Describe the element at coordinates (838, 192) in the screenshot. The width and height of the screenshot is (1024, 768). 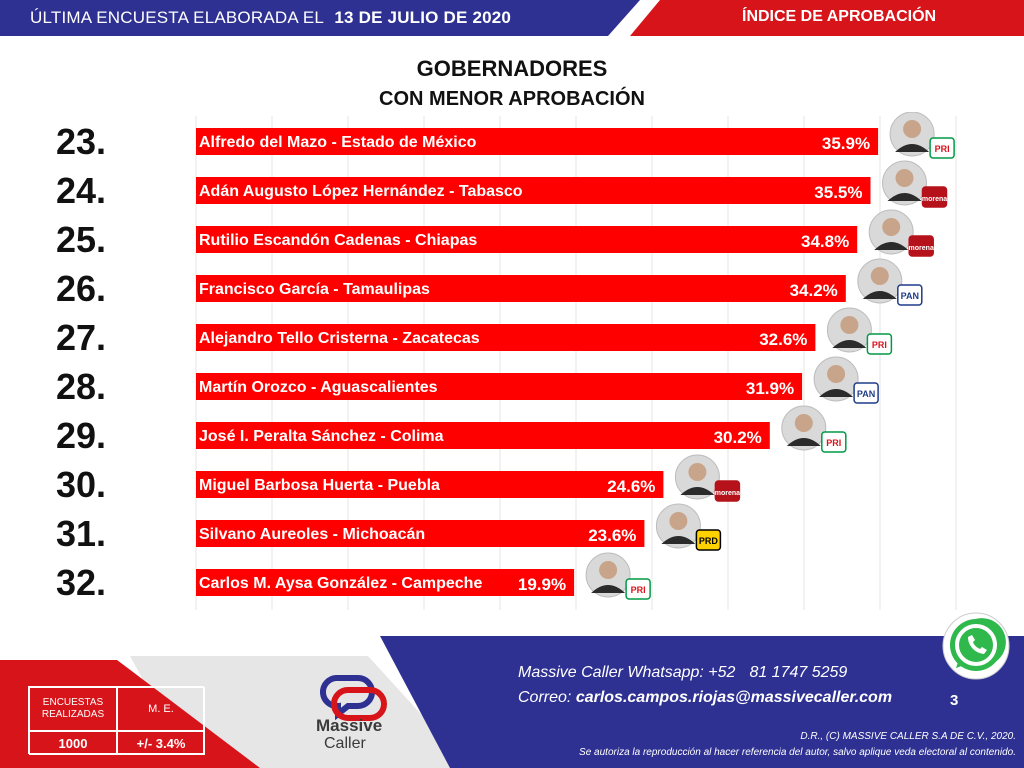
I see `bar-value-label: 35.5%` at that location.